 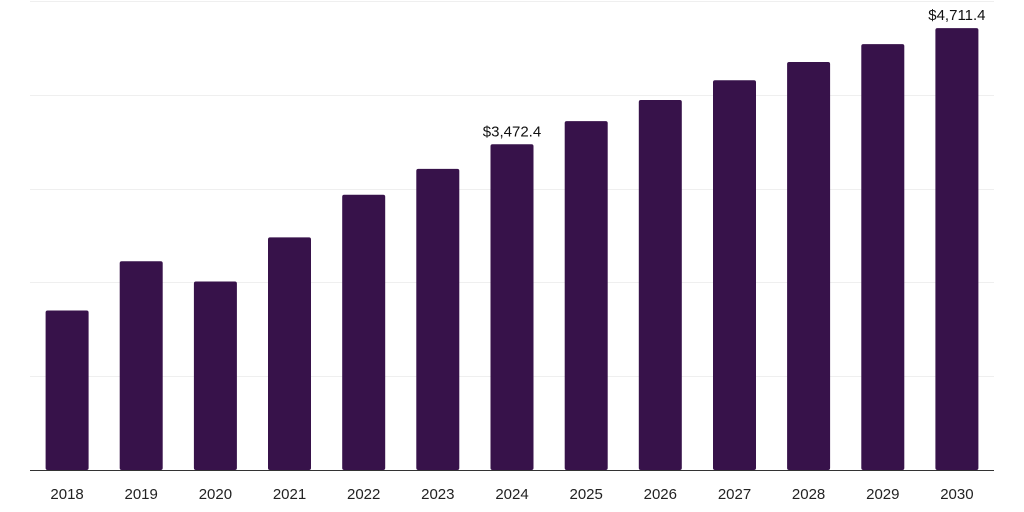 What do you see at coordinates (363, 494) in the screenshot?
I see `x-tick-label: 2022` at bounding box center [363, 494].